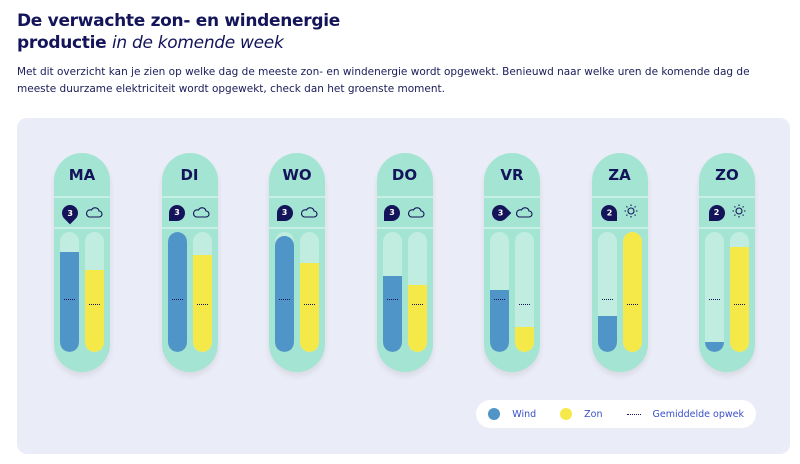 The height and width of the screenshot is (464, 800). Describe the element at coordinates (198, 43) in the screenshot. I see `title-italic: in de komende week` at that location.